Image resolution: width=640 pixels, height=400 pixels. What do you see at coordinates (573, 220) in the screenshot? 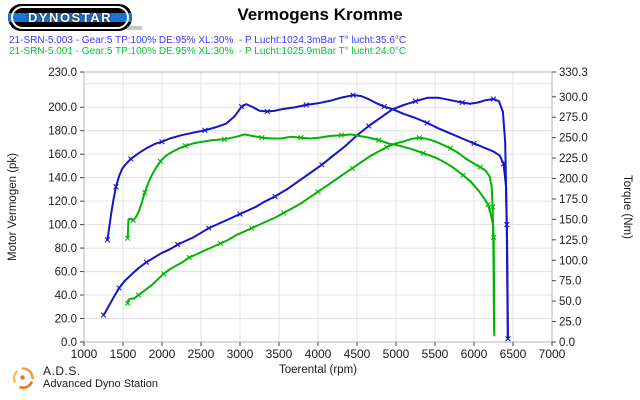
I see `svg-text: 150.0` at bounding box center [573, 220].